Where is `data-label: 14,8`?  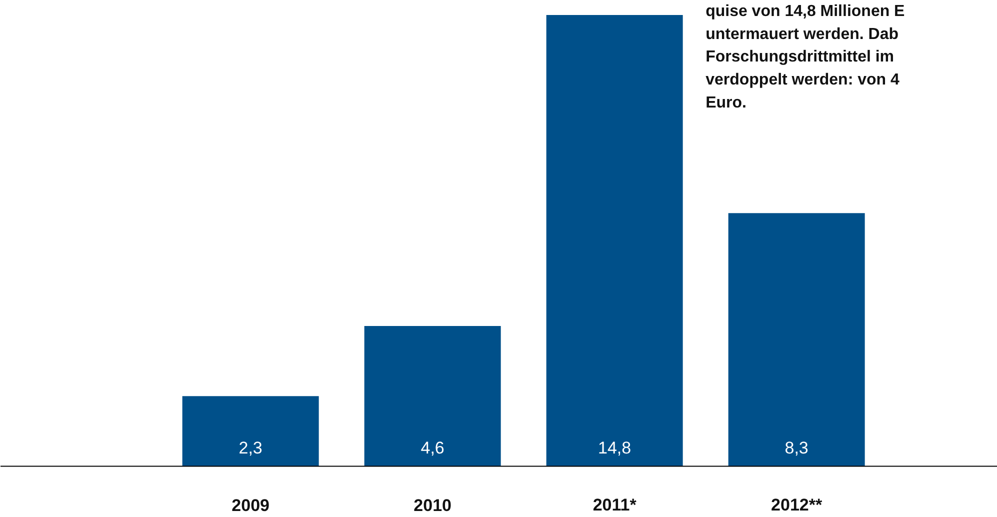 data-label: 14,8 is located at coordinates (615, 448).